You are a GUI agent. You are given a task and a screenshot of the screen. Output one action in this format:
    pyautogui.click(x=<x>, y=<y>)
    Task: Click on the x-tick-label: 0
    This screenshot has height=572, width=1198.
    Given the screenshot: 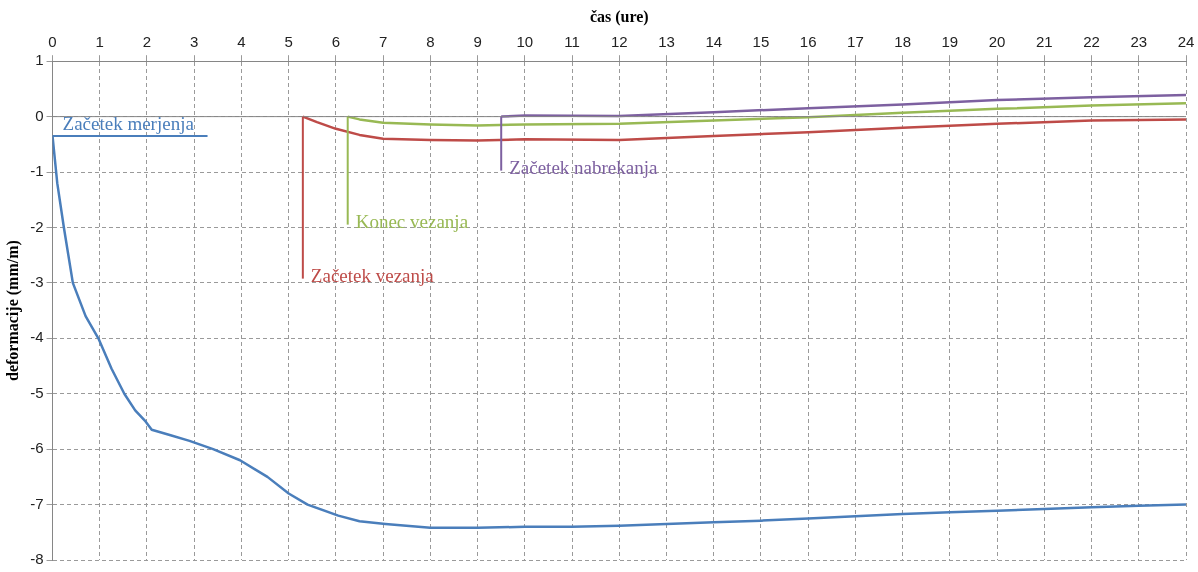 What is the action you would take?
    pyautogui.click(x=52, y=42)
    